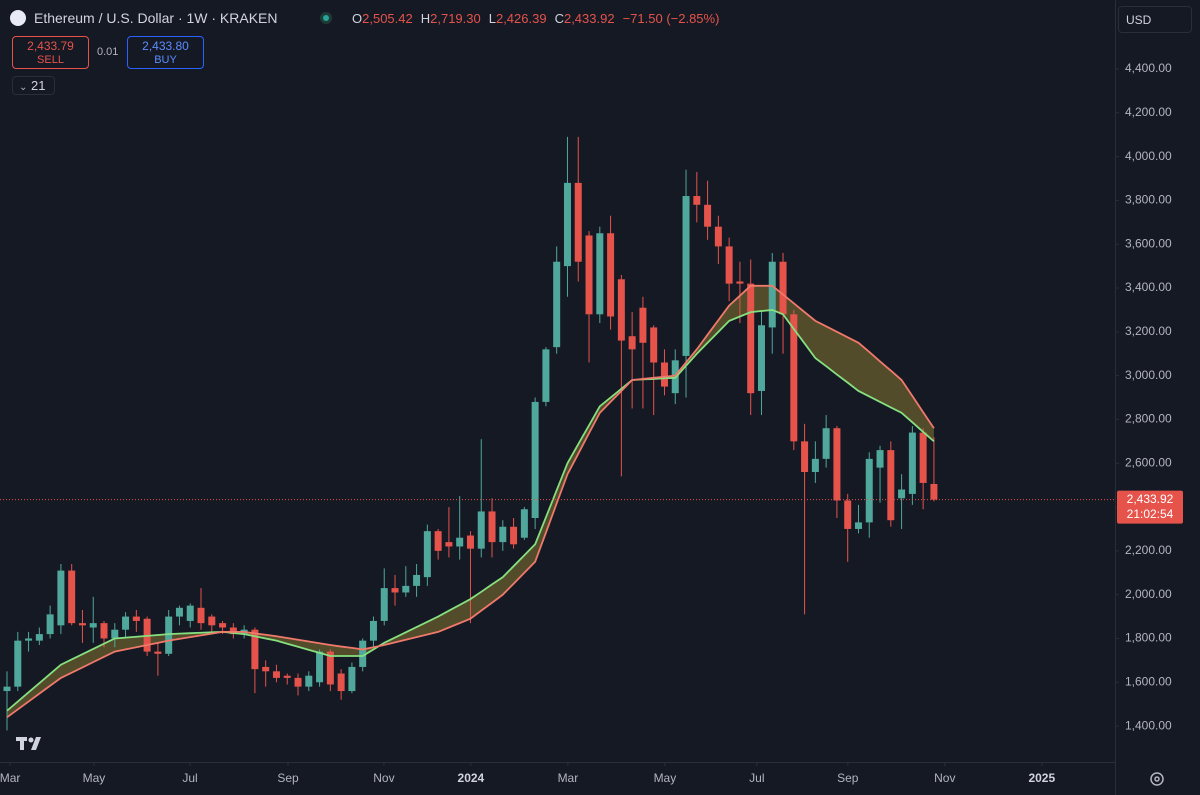  Describe the element at coordinates (1148, 68) in the screenshot. I see `y-tick-label: 4,400.00` at that location.